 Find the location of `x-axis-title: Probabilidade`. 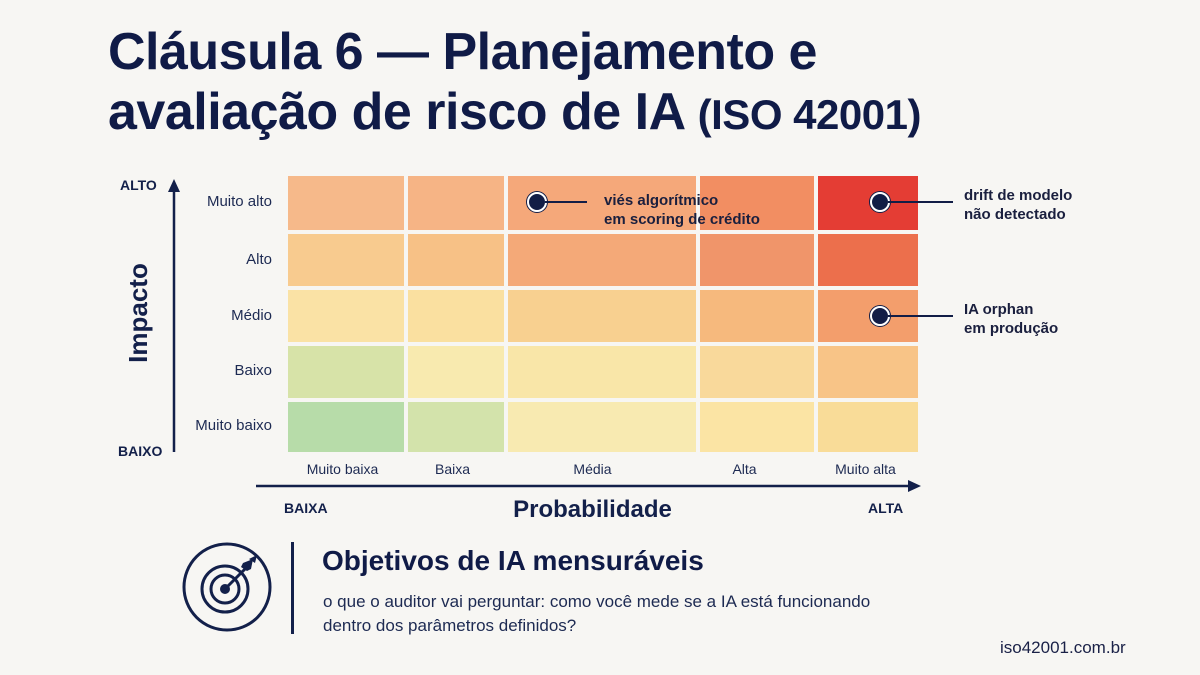

x-axis-title: Probabilidade is located at coordinates (592, 509).